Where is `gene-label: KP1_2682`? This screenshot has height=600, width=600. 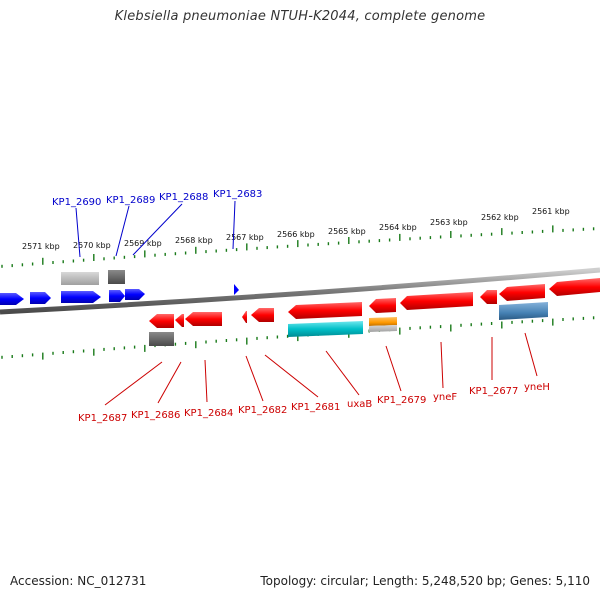 gene-label: KP1_2682 is located at coordinates (262, 410).